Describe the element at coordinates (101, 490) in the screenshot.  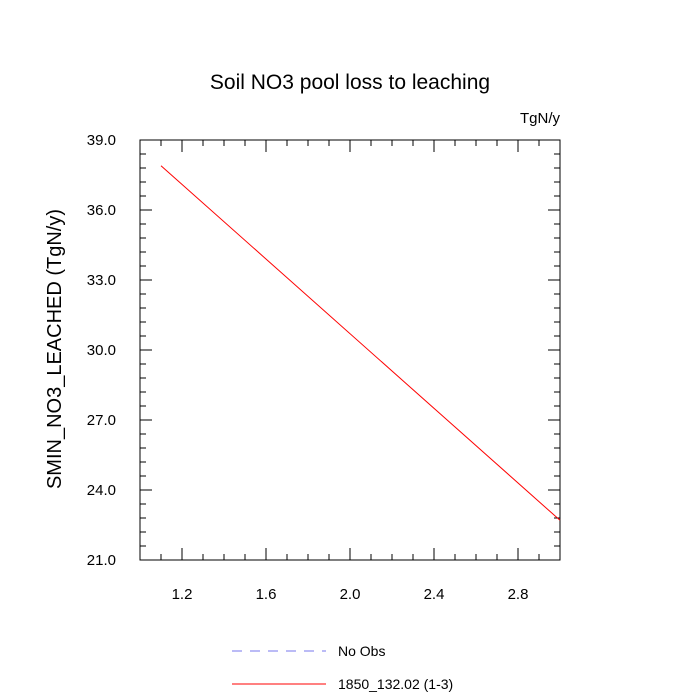
I see `y-tick-label: 24.0` at that location.